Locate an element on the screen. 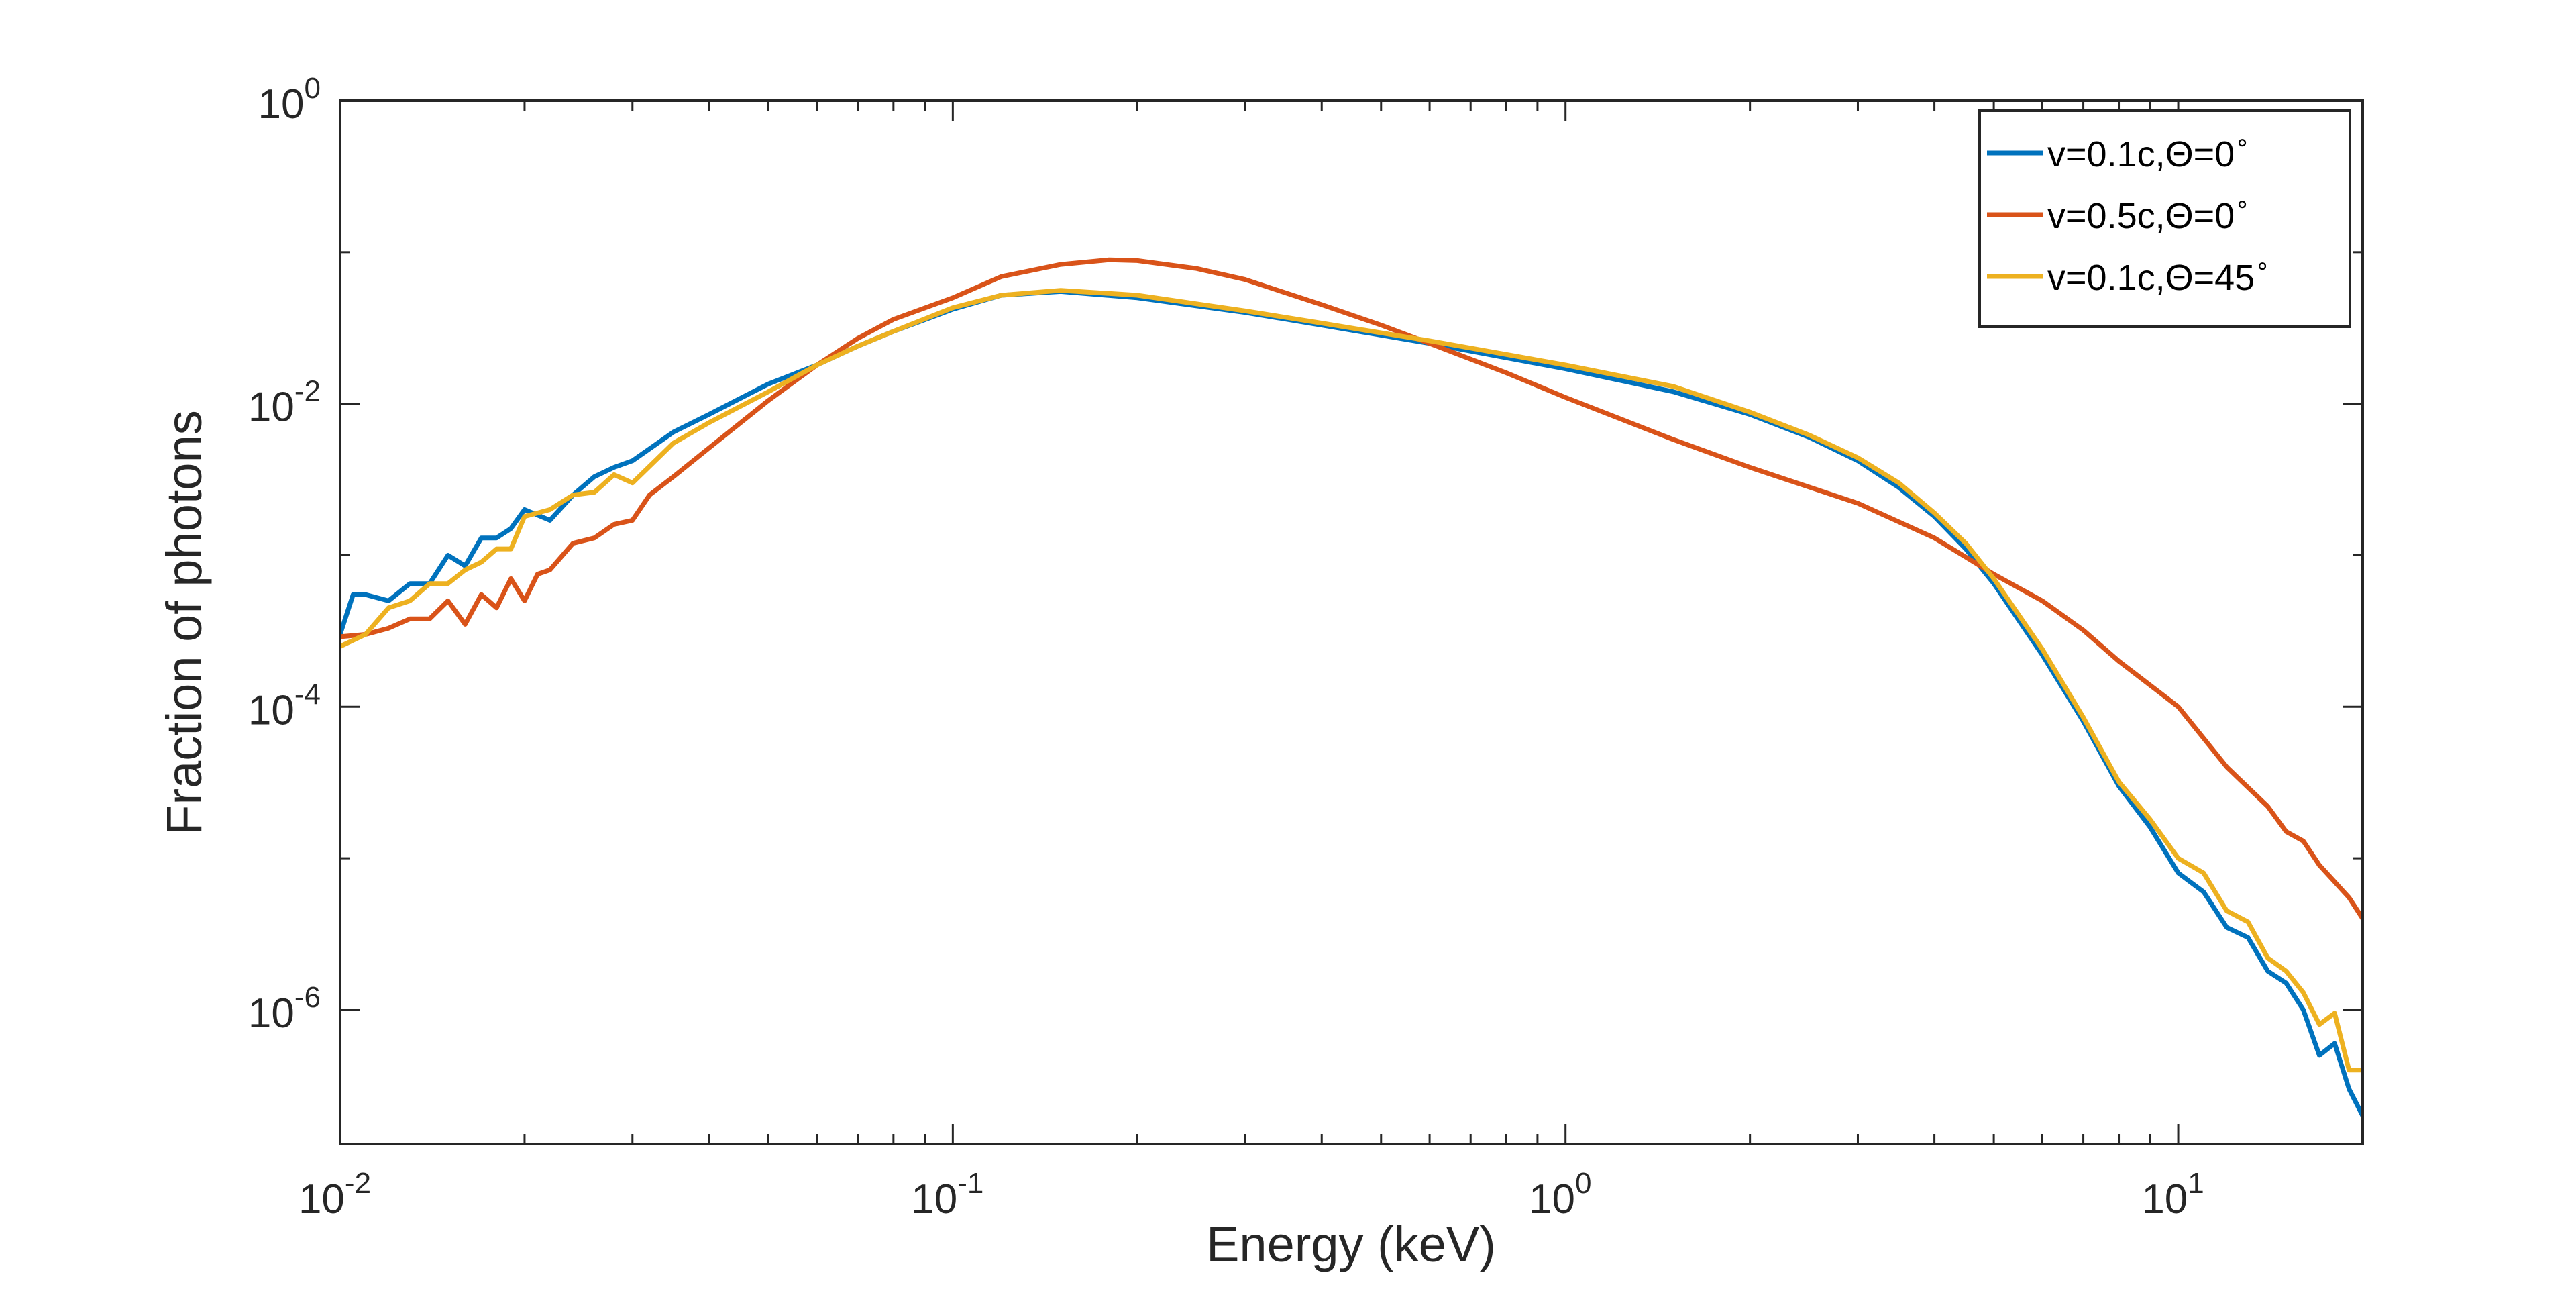 The height and width of the screenshot is (1291, 2576). y-tick-label: 10⁻² is located at coordinates (284, 403).